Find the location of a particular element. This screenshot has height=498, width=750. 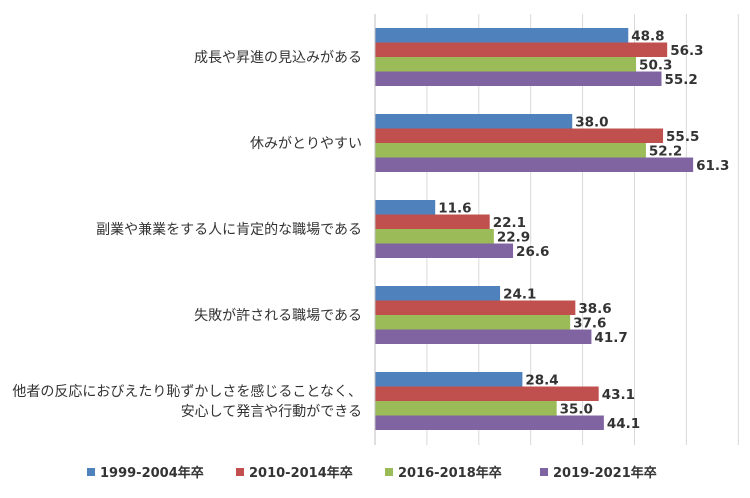

legend-entry: 2016-2018年卒 is located at coordinates (450, 473).